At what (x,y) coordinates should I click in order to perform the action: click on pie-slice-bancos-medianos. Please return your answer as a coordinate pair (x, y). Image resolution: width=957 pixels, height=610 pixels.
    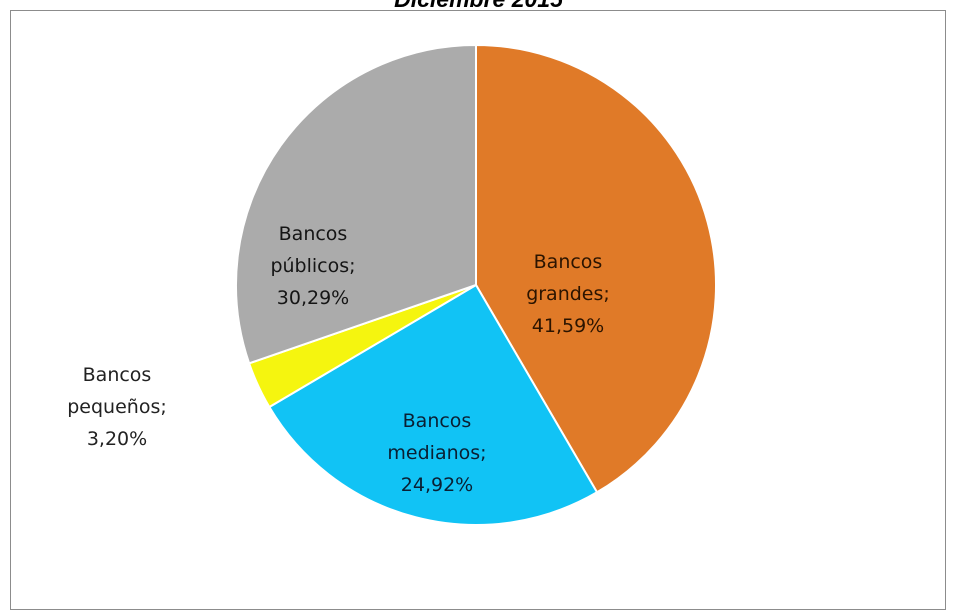
    Looking at the image, I should click on (433, 404).